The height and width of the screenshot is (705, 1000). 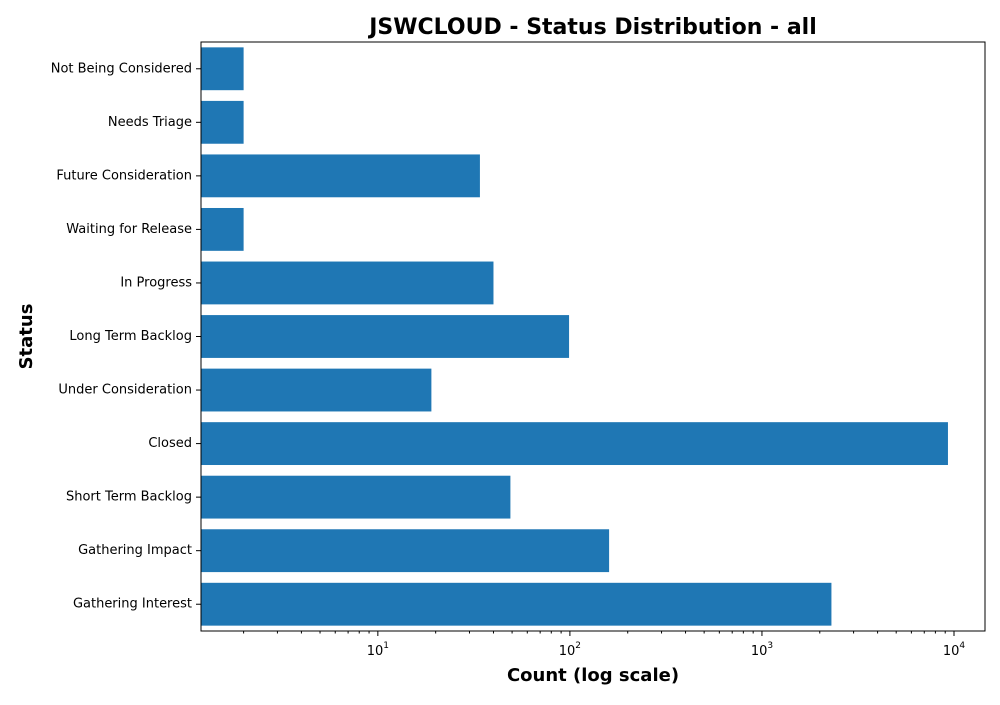 I want to click on y-tick-label: Long Term Backlog, so click(x=130, y=336).